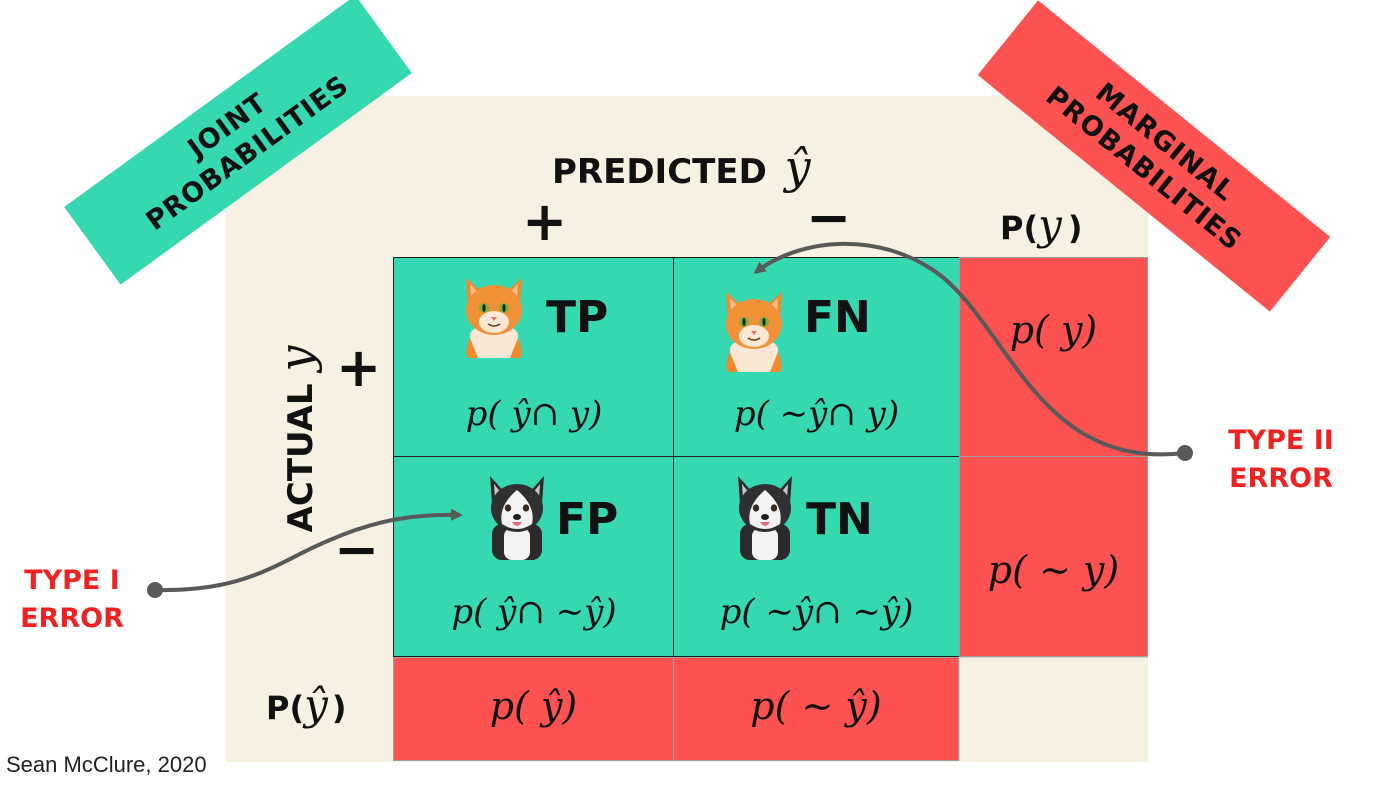 The height and width of the screenshot is (786, 1400). Describe the element at coordinates (659, 172) in the screenshot. I see `predicted-label: PREDICTED` at that location.